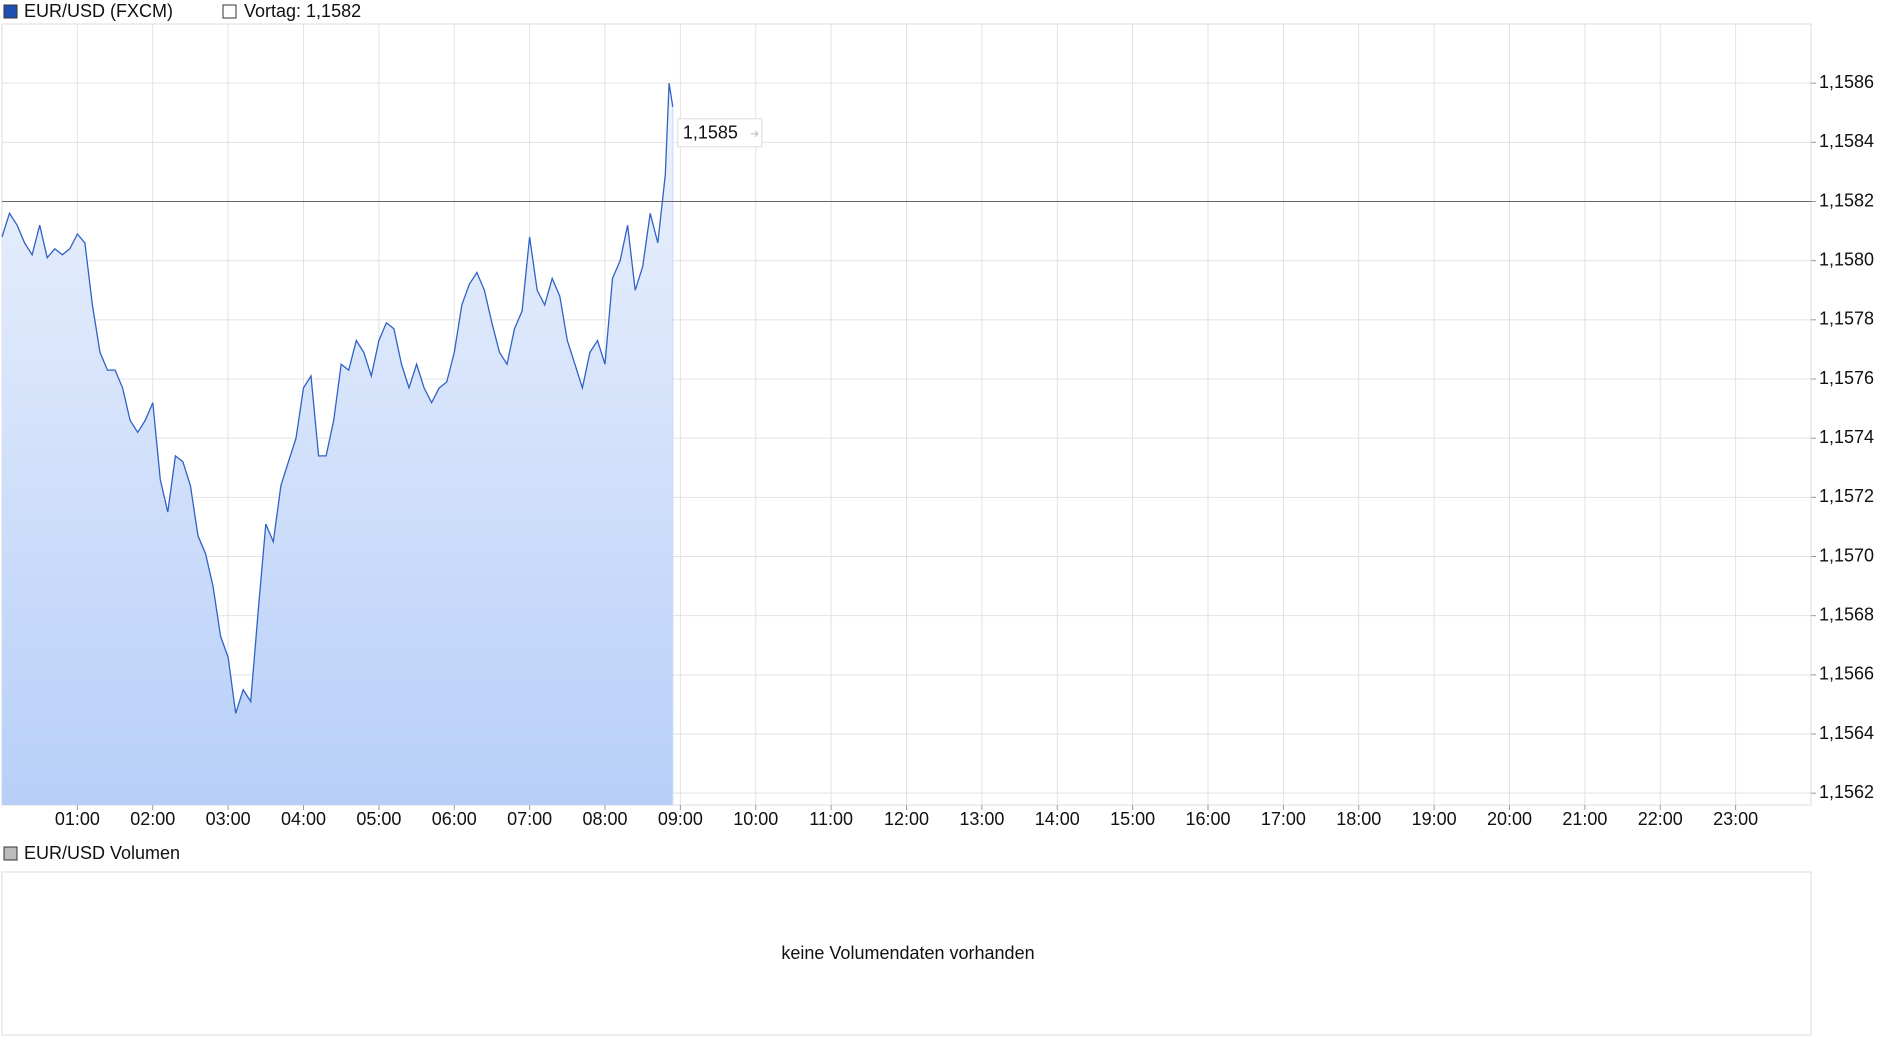 This screenshot has width=1880, height=1037. Describe the element at coordinates (98, 11) in the screenshot. I see `legend-label: EUR/USD (FXCM)` at that location.